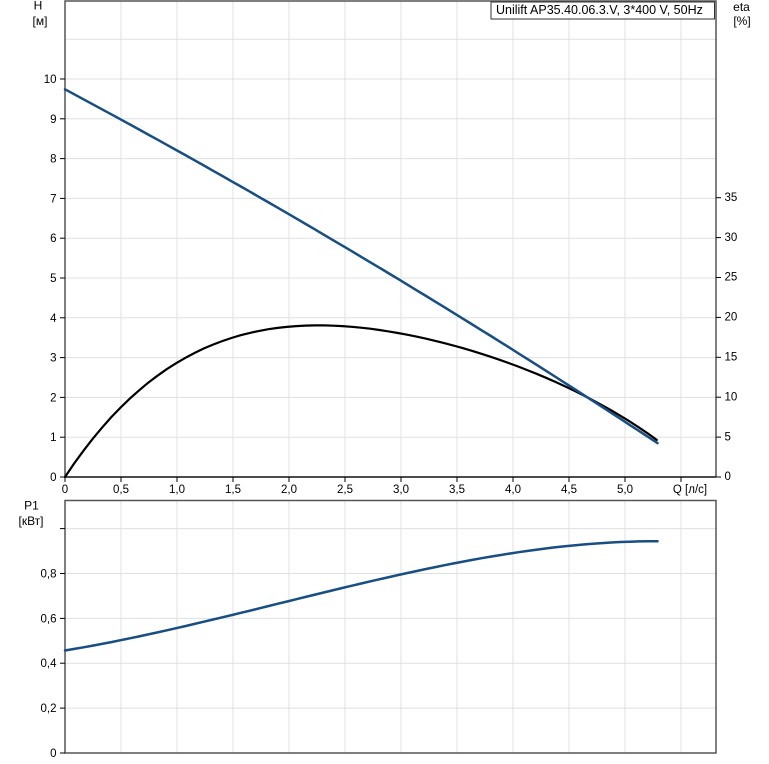 The image size is (769, 764). What do you see at coordinates (569, 490) in the screenshot?
I see `svg-text: 4,5` at bounding box center [569, 490].